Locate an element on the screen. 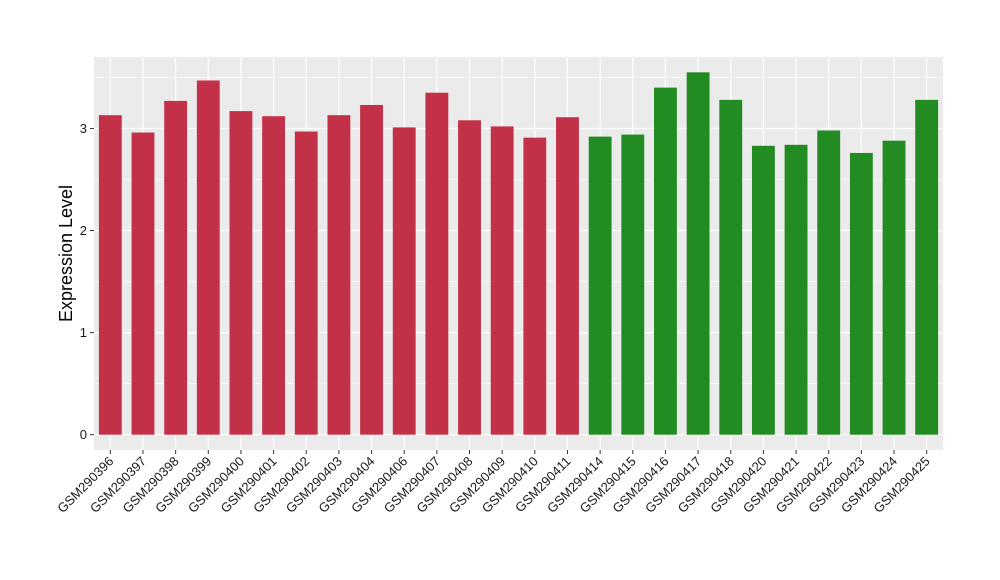 The height and width of the screenshot is (580, 1000). bar-GSM290403 is located at coordinates (339, 275).